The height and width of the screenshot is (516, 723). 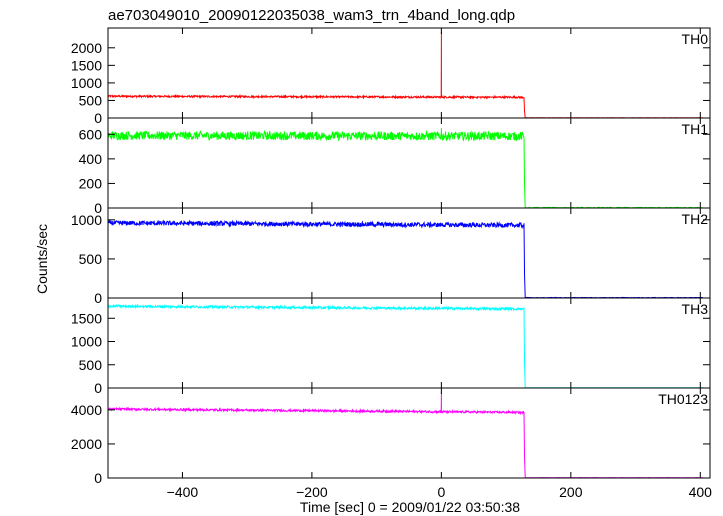 I want to click on series-line-th2, so click(x=405, y=259).